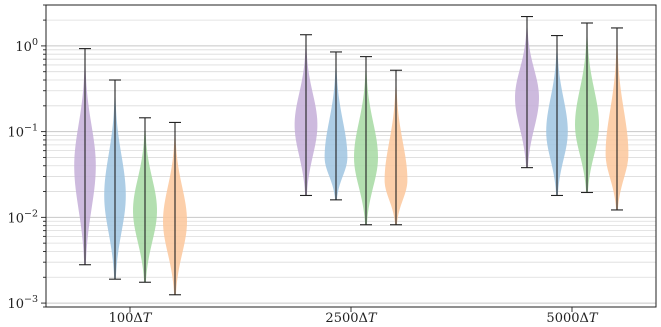  Describe the element at coordinates (351, 318) in the screenshot. I see `x-category-label: 2500ΔT` at that location.